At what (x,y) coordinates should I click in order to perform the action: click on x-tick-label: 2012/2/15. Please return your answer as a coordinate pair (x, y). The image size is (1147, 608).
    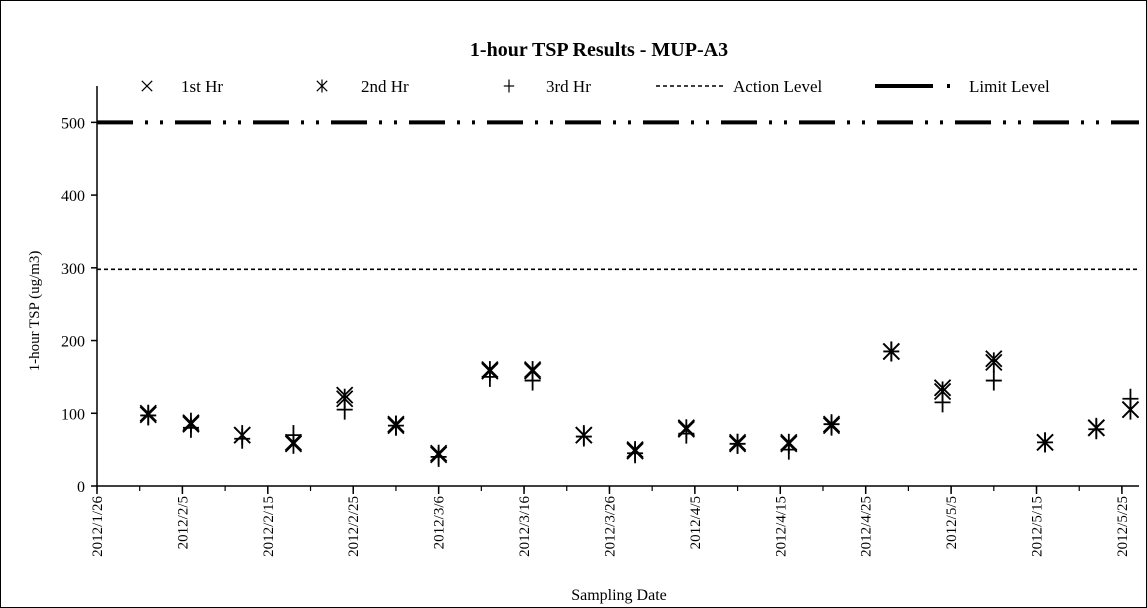
    Looking at the image, I should click on (269, 526).